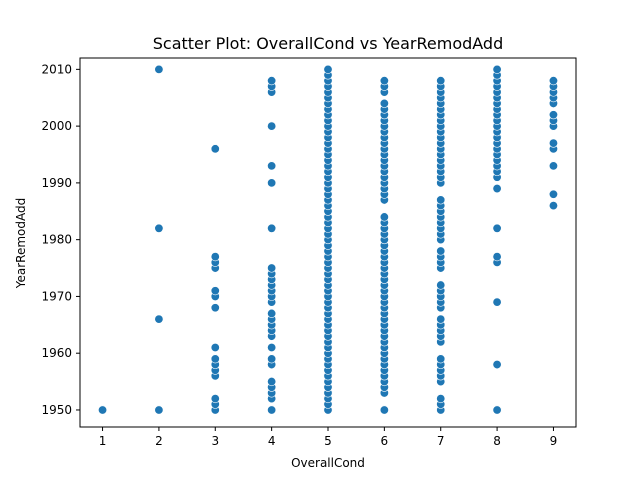  What do you see at coordinates (385, 441) in the screenshot?
I see `x-tick-label: 6` at bounding box center [385, 441].